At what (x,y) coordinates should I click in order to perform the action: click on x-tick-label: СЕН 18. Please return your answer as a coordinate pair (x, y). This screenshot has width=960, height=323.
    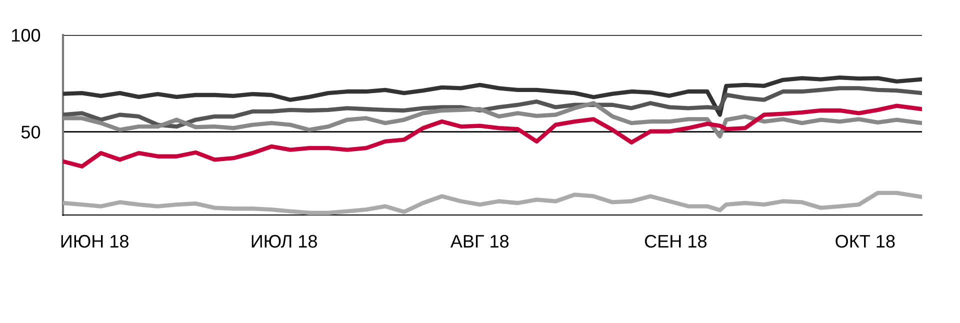
    Looking at the image, I should click on (675, 241).